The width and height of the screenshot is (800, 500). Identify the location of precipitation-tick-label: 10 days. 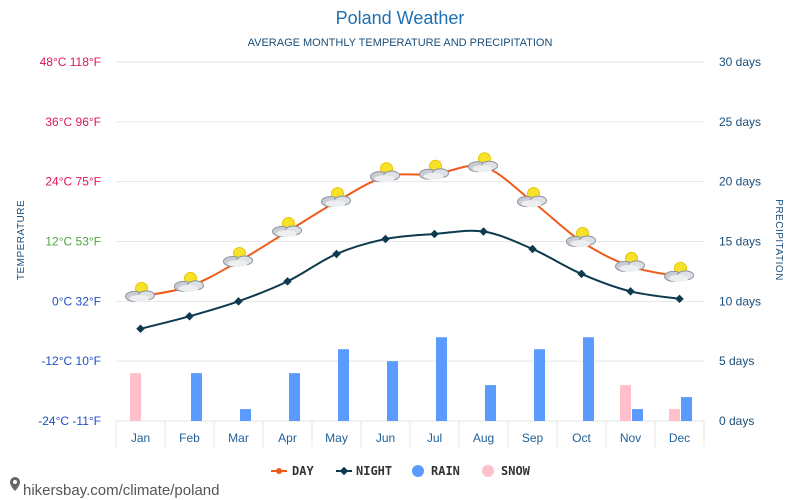
(740, 301).